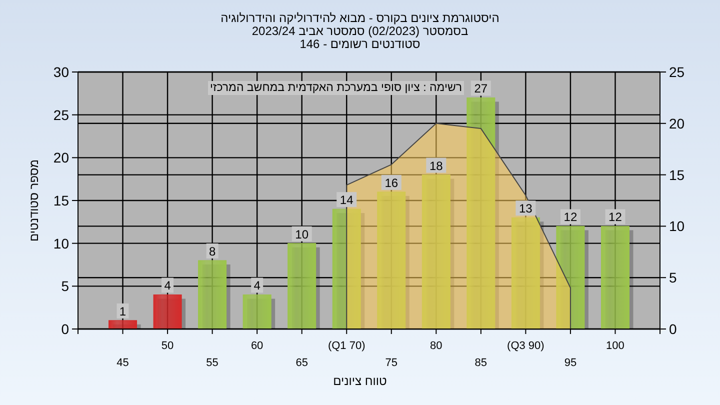  Describe the element at coordinates (347, 200) in the screenshot. I see `data-label: 14` at that location.